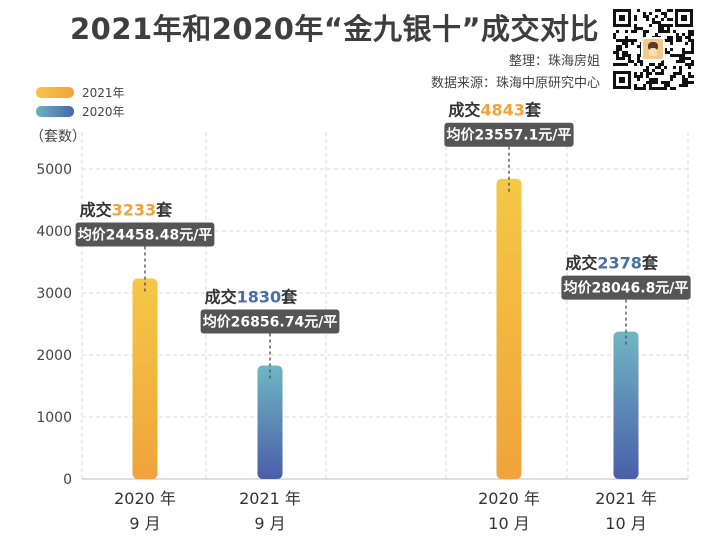 The height and width of the screenshot is (553, 722). I want to click on sales-number: 1830, so click(259, 297).